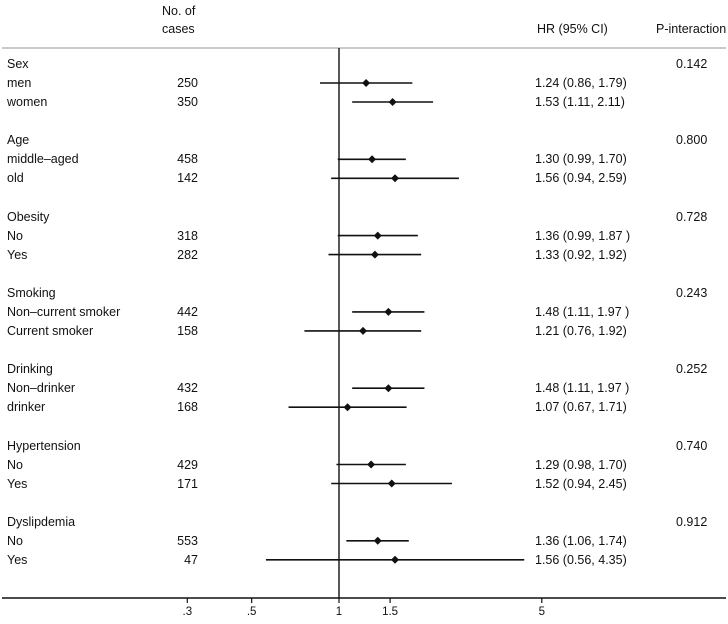 The height and width of the screenshot is (624, 728). Describe the element at coordinates (692, 216) in the screenshot. I see `p-interaction-value: 0.728` at that location.